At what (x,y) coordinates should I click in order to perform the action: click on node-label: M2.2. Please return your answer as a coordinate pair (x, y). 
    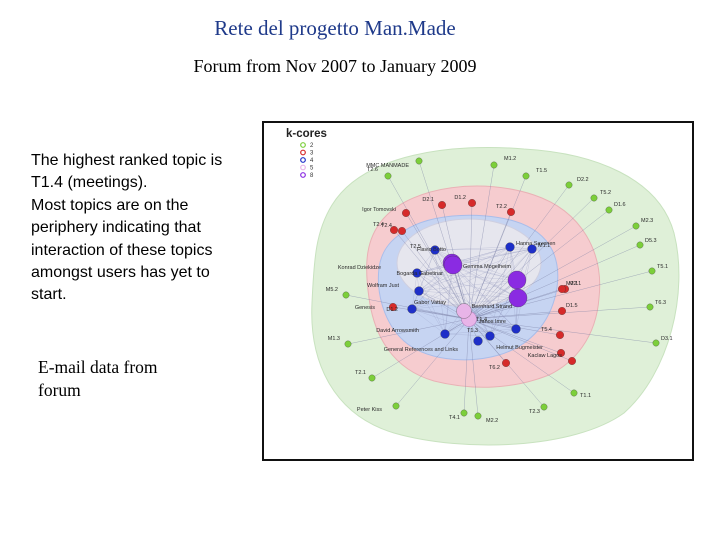
    Looking at the image, I should click on (492, 421).